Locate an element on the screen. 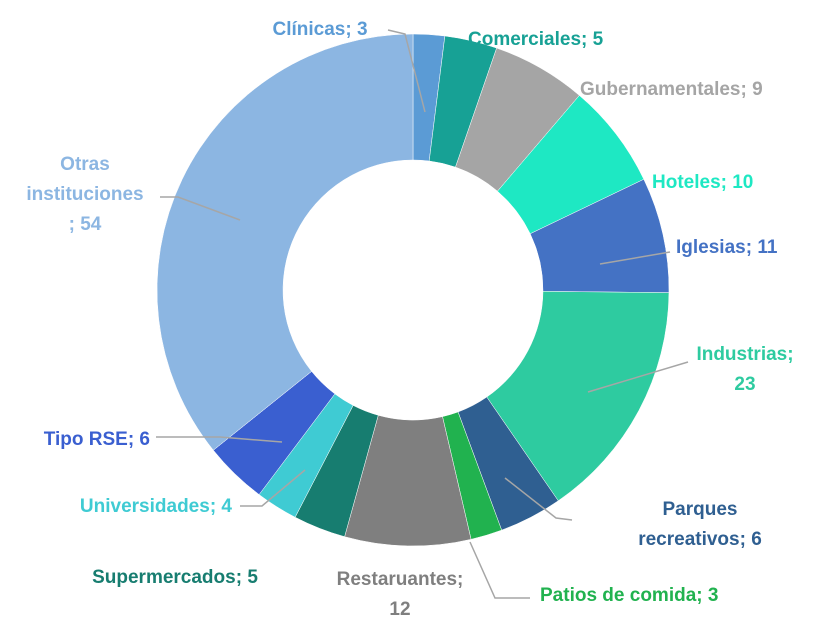 This screenshot has width=813, height=617. label-line: Hoteles; 10 is located at coordinates (702, 182).